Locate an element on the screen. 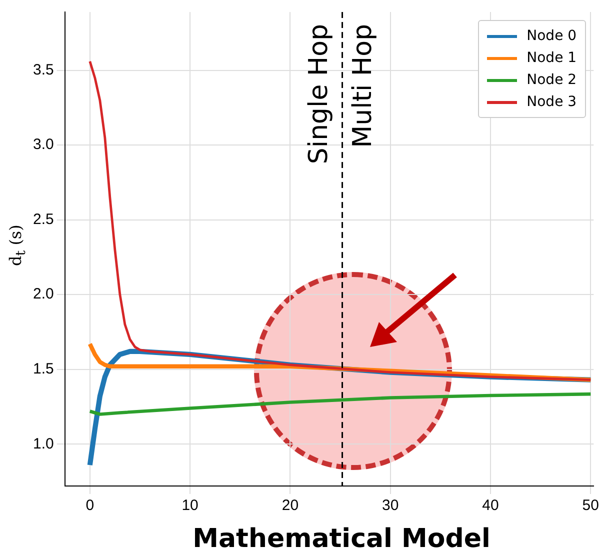 Image resolution: width=602 pixels, height=560 pixels. x-tick-label: 0 is located at coordinates (90, 505).